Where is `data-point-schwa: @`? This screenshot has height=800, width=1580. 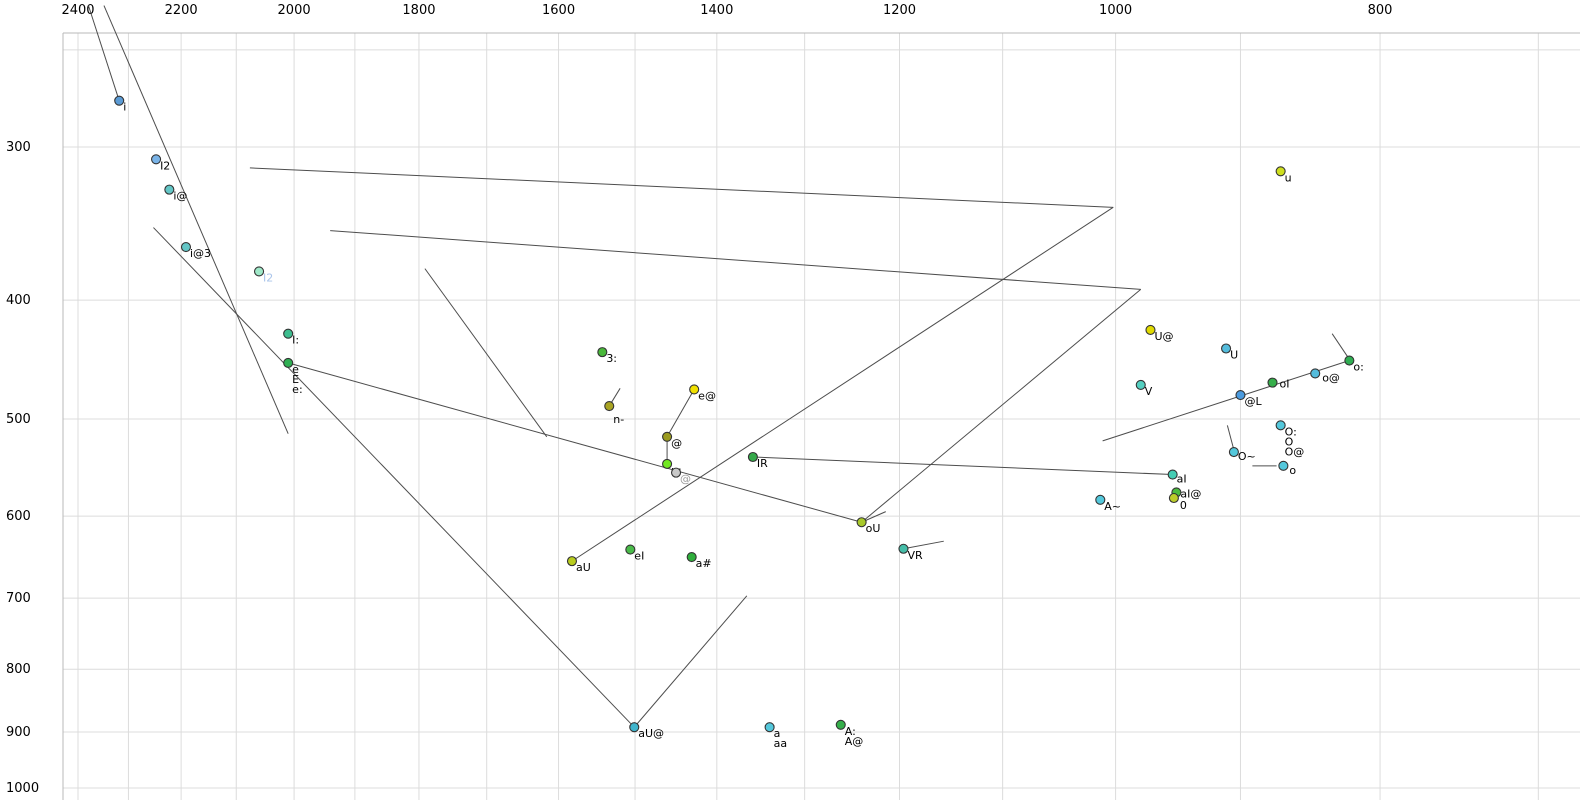 data-point-schwa: @ is located at coordinates (672, 440).